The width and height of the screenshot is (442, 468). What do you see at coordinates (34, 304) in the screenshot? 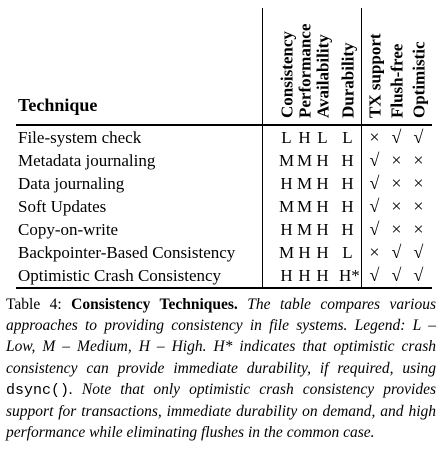
I see `caption-label: Table 4:` at bounding box center [34, 304].